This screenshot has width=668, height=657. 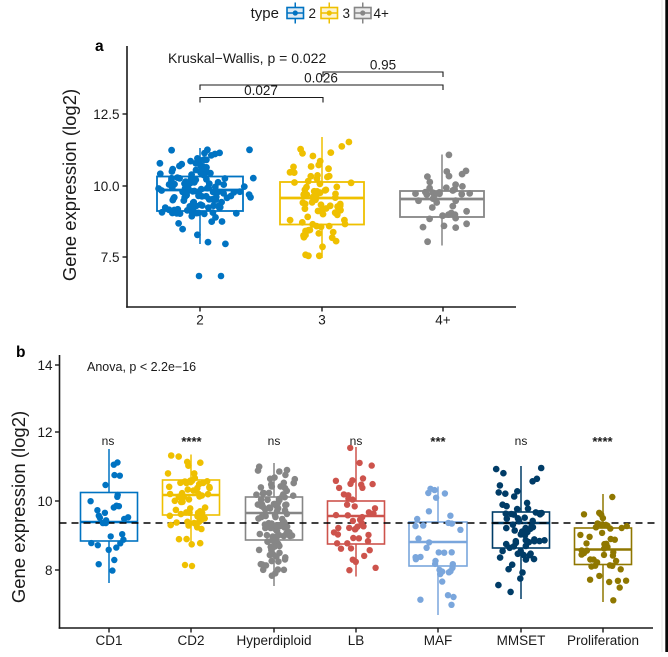 What do you see at coordinates (141, 367) in the screenshot?
I see `svg-text: Anova, p < 2.2e−16` at bounding box center [141, 367].